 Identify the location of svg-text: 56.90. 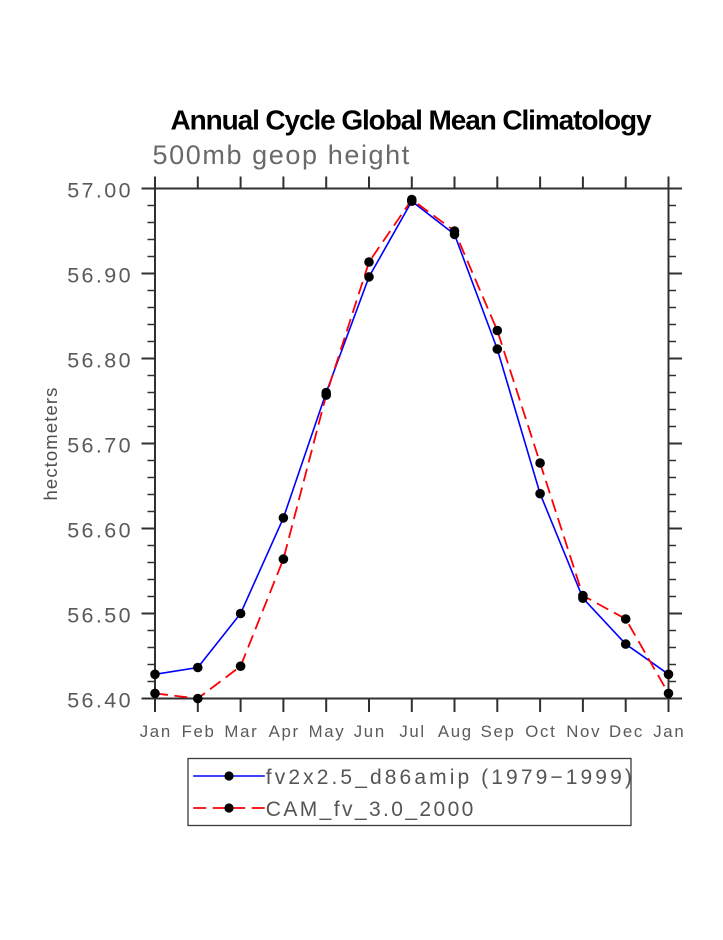
(100, 276).